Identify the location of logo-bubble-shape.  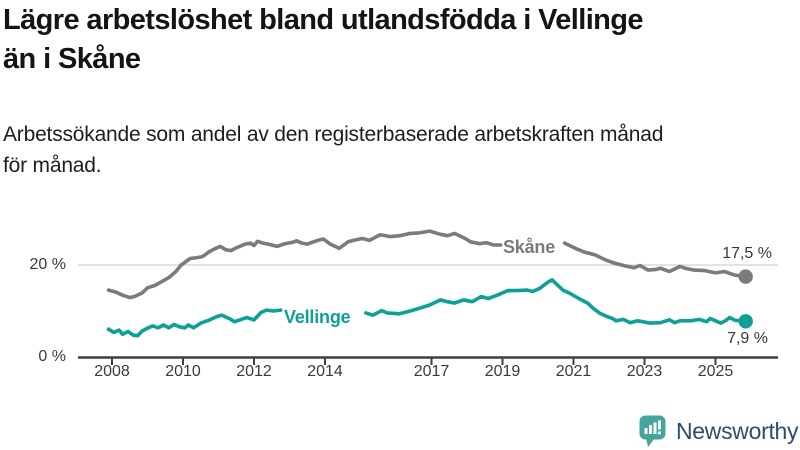
(652, 427).